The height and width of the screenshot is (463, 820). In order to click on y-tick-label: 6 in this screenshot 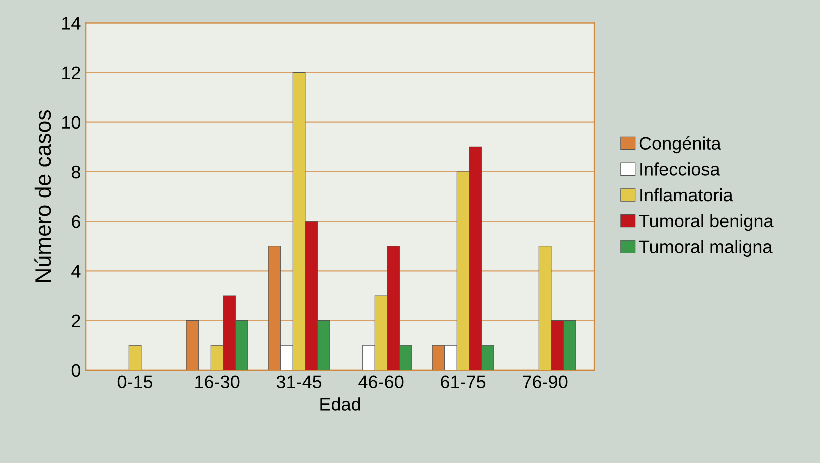, I will do `click(76, 222)`.